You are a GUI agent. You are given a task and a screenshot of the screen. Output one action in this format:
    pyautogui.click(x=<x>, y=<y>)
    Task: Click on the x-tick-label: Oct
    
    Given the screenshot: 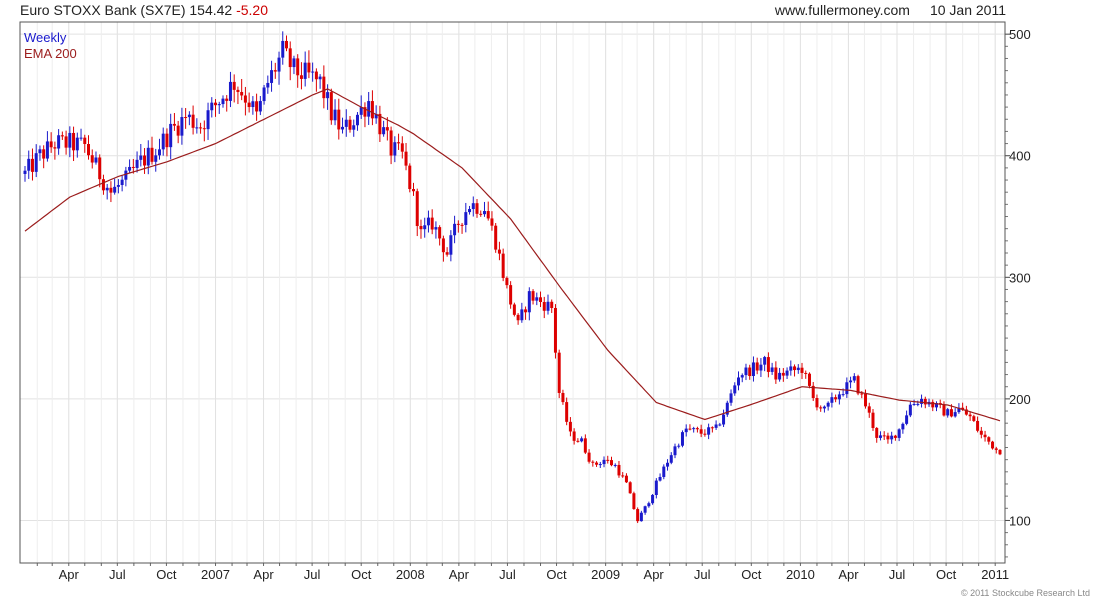 What is the action you would take?
    pyautogui.click(x=751, y=574)
    